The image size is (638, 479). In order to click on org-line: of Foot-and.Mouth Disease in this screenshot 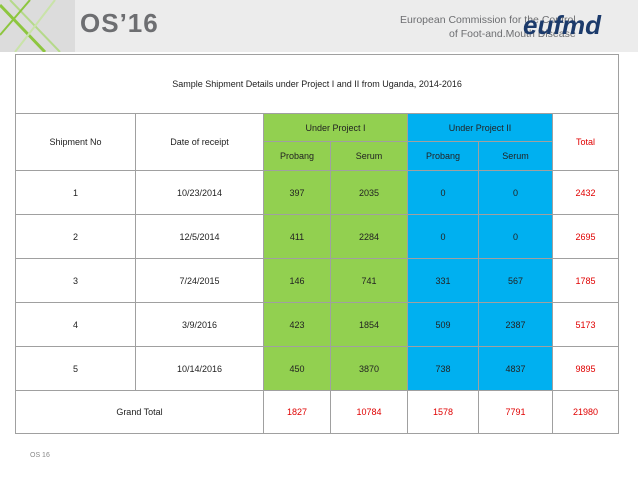, I will do `click(512, 34)`.